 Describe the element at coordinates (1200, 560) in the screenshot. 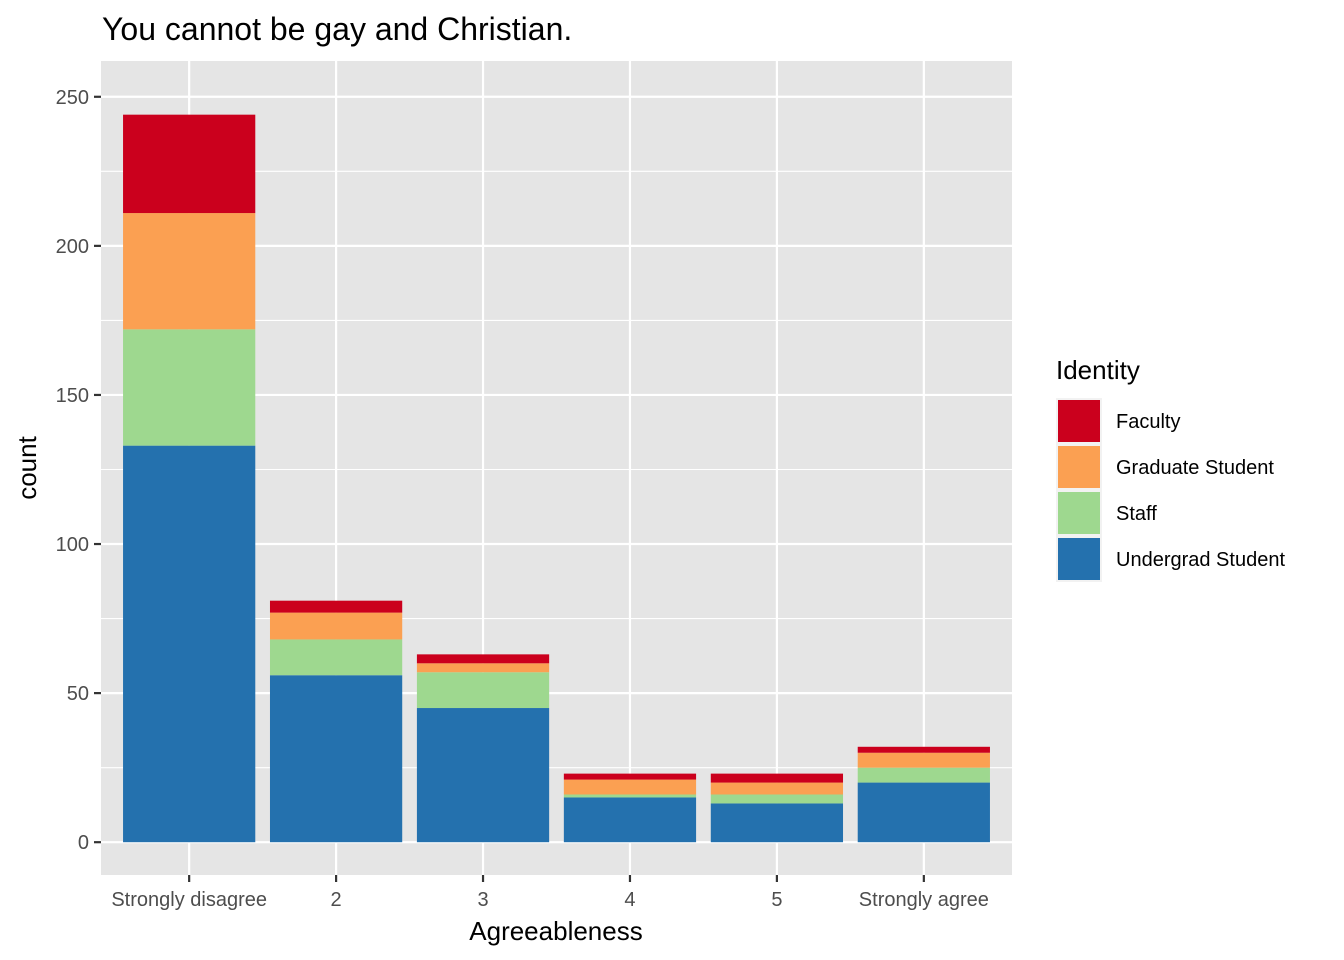

I see `legend-label: Undergrad Student` at that location.